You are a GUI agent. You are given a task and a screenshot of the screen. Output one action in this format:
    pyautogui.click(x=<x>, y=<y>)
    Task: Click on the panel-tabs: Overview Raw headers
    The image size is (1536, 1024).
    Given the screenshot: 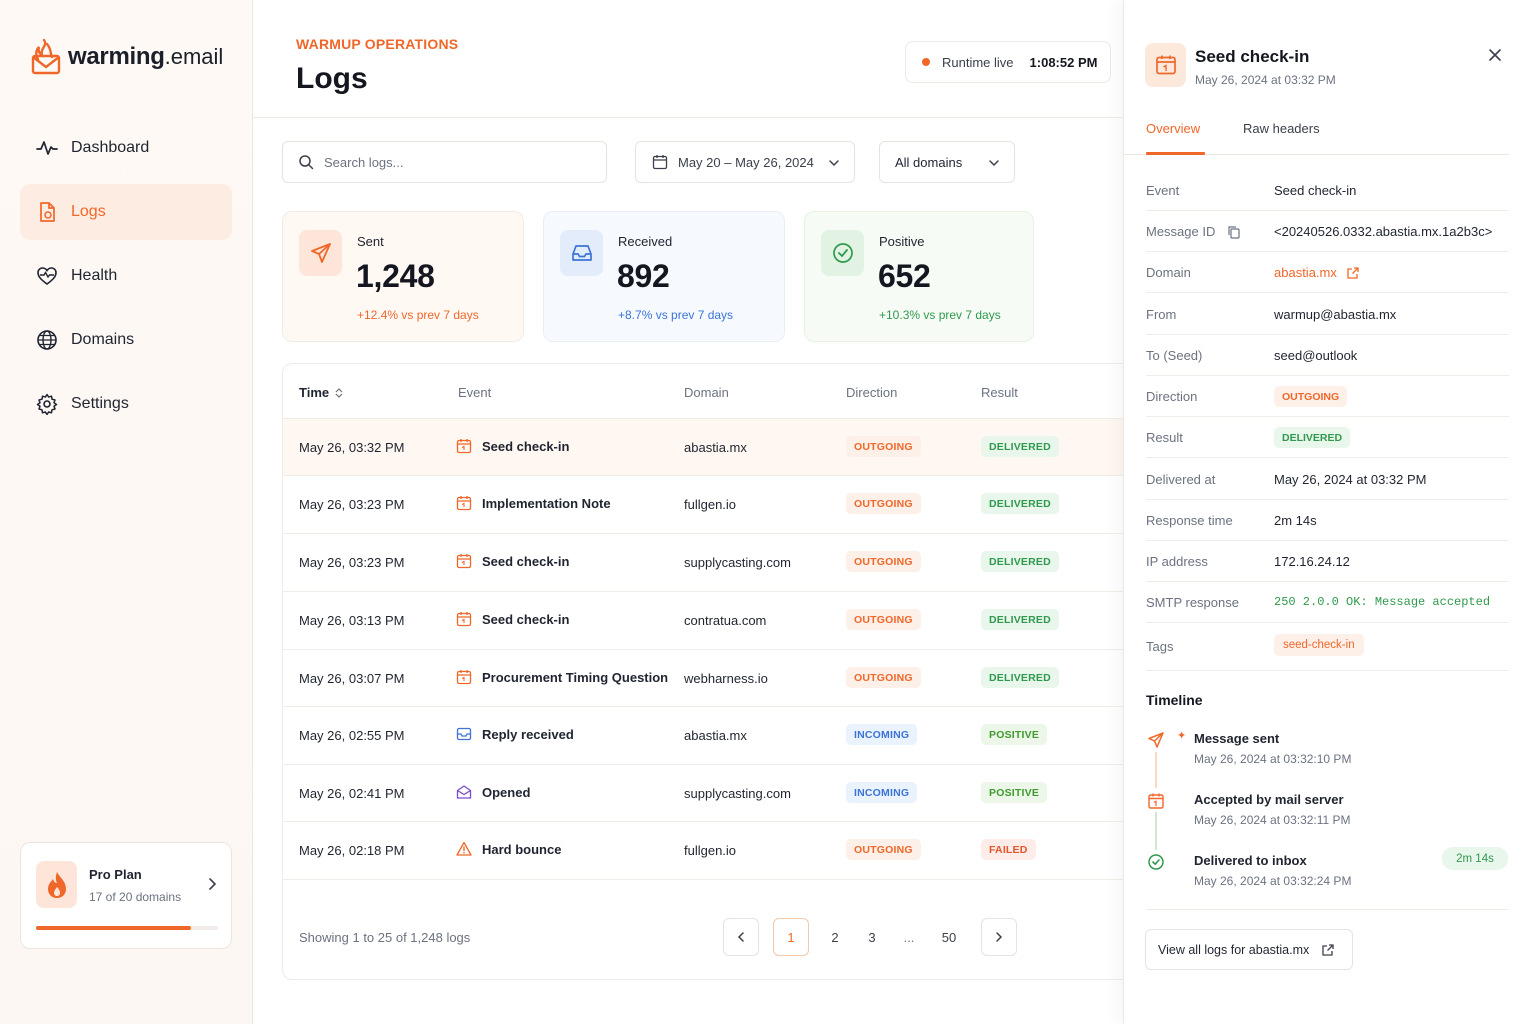 What is the action you would take?
    pyautogui.click(x=1316, y=127)
    